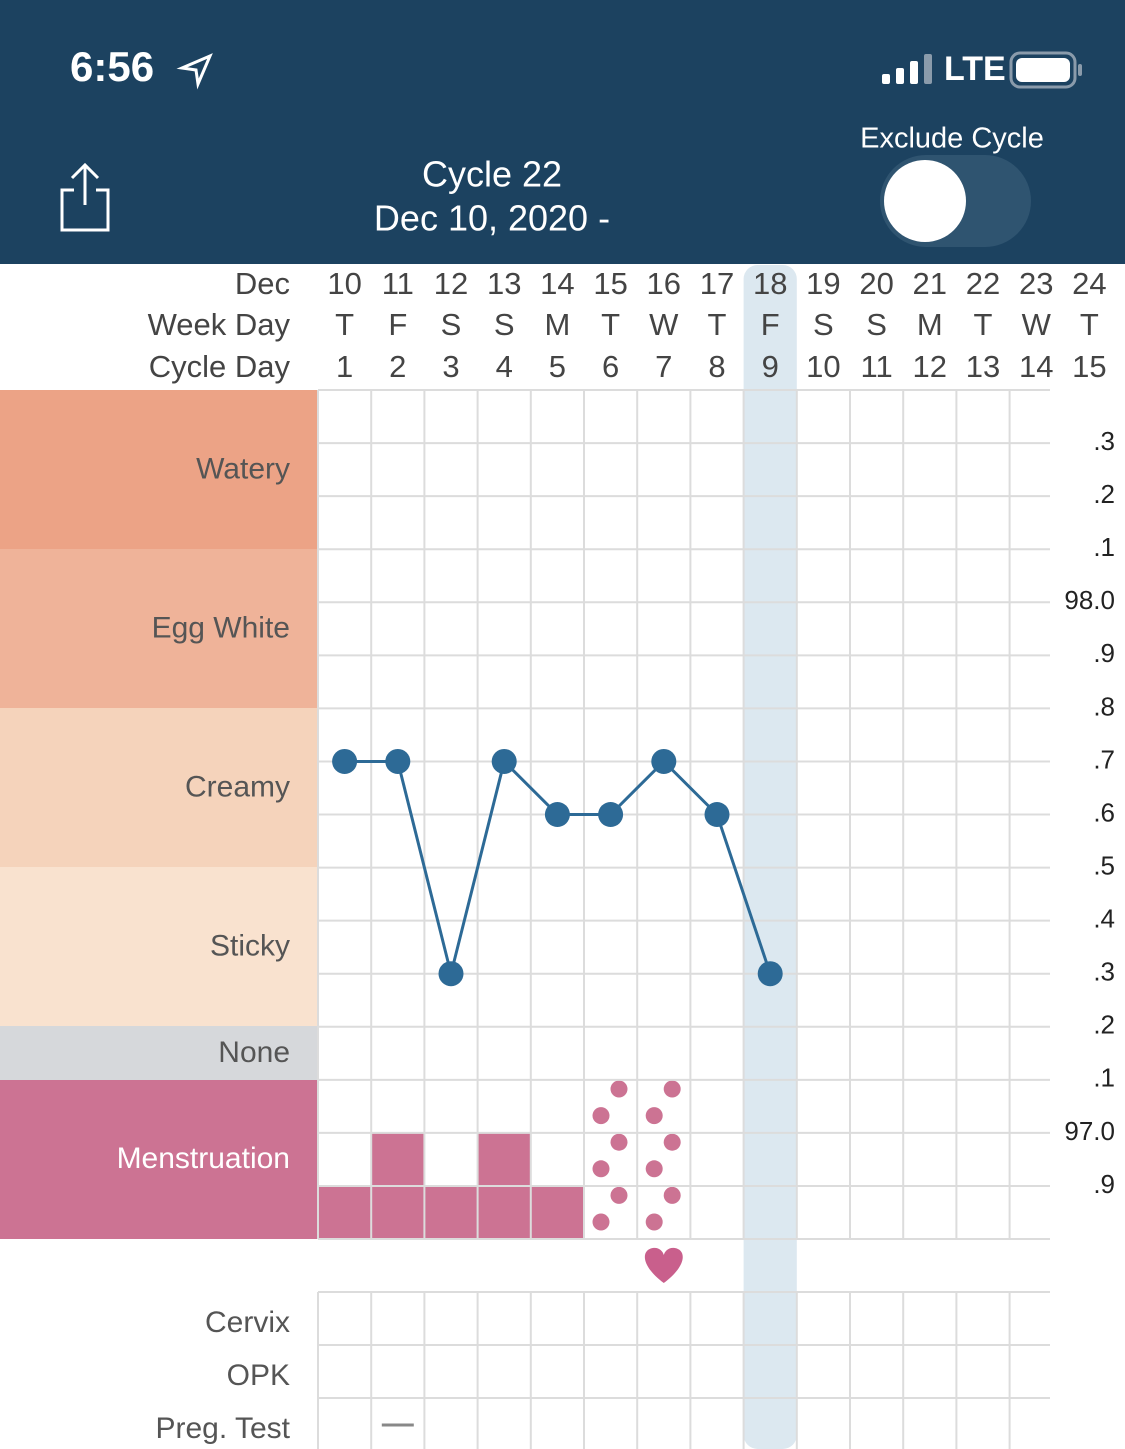 Image resolution: width=1125 pixels, height=1449 pixels. I want to click on bottom-row-label: Preg. Test, so click(222, 1428).